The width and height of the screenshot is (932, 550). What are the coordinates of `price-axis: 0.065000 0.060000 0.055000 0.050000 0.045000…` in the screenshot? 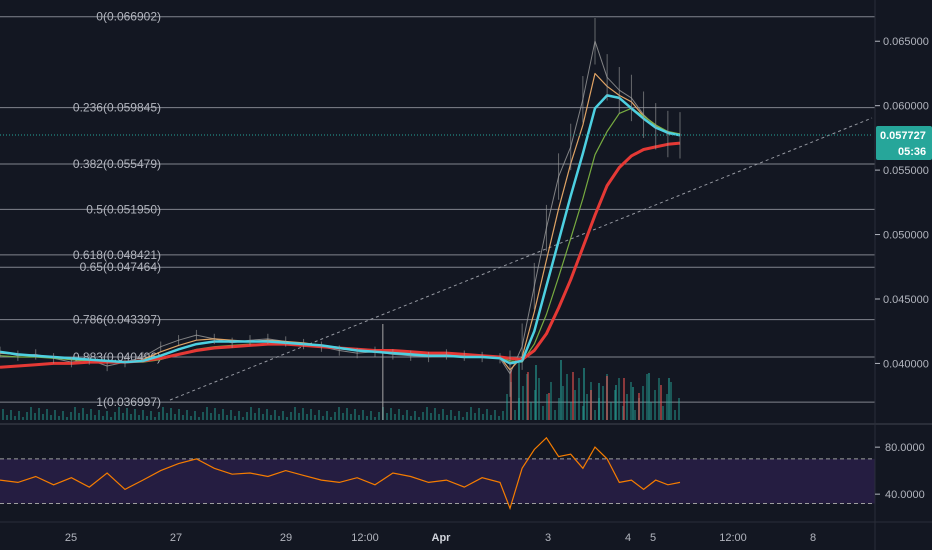 It's located at (902, 203).